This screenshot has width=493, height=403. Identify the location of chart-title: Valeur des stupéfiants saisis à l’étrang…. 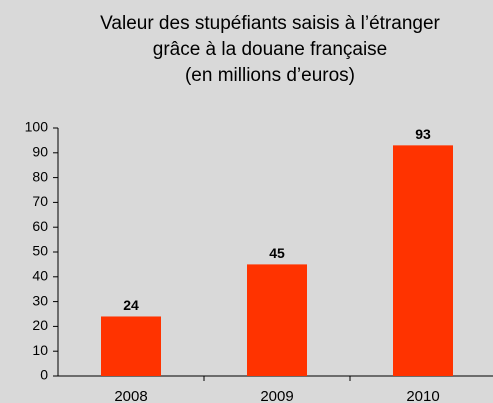
(270, 23).